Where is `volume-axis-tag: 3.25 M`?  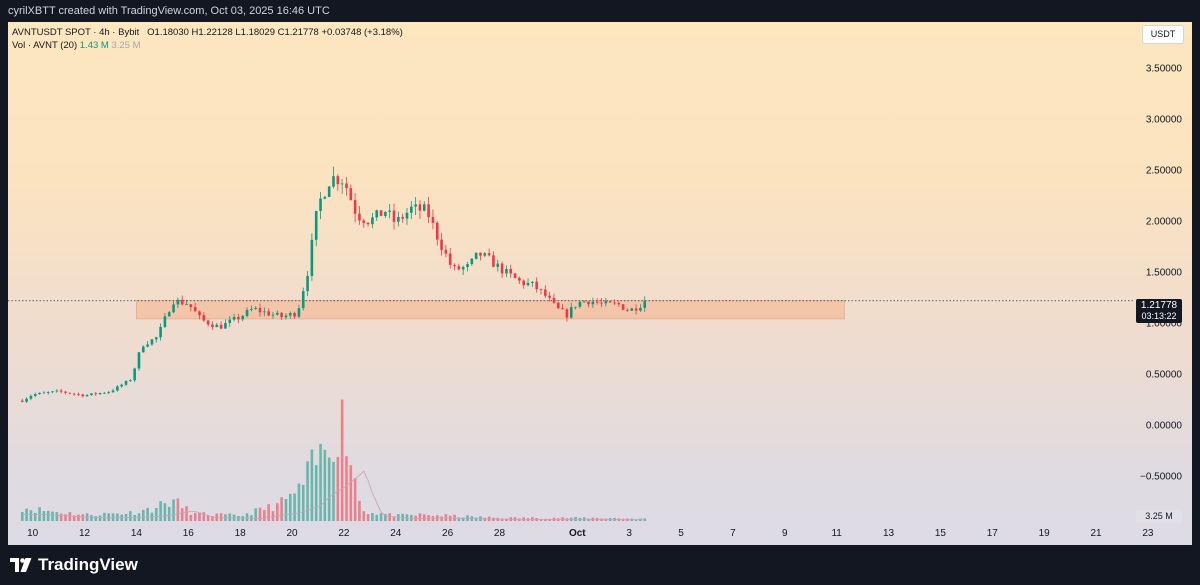 volume-axis-tag: 3.25 M is located at coordinates (1159, 516).